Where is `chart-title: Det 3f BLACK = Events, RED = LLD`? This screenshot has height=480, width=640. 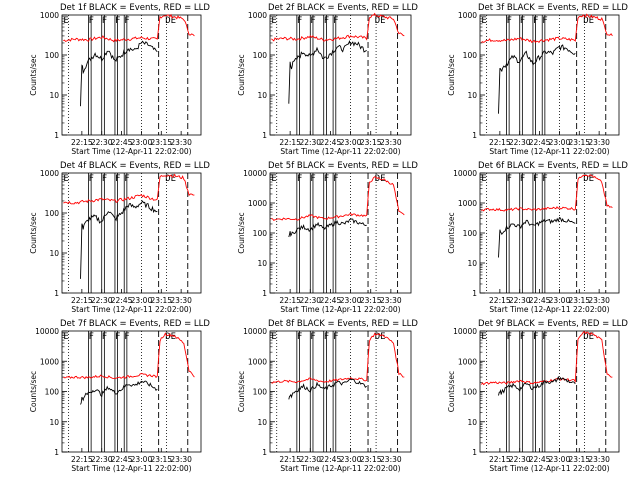
chart-title: Det 3f BLACK = Events, RED = LLD is located at coordinates (553, 8).